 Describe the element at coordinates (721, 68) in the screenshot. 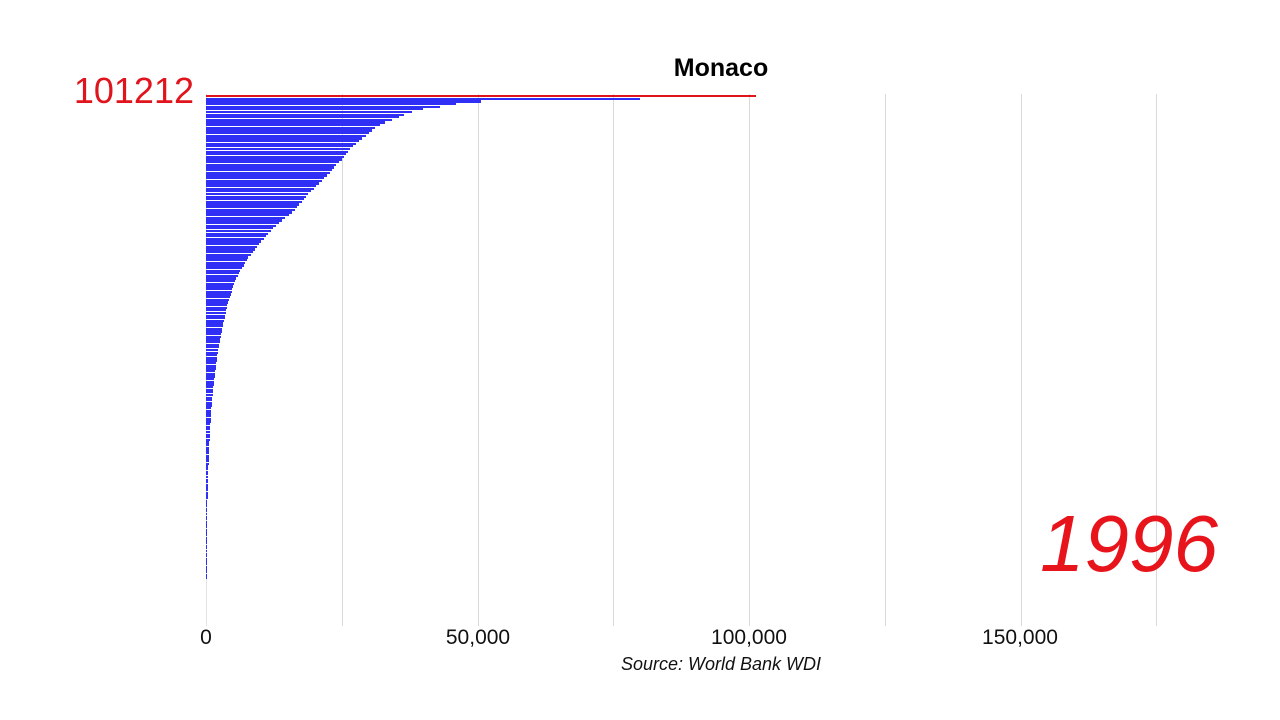

I see `chart-title: Monaco` at that location.